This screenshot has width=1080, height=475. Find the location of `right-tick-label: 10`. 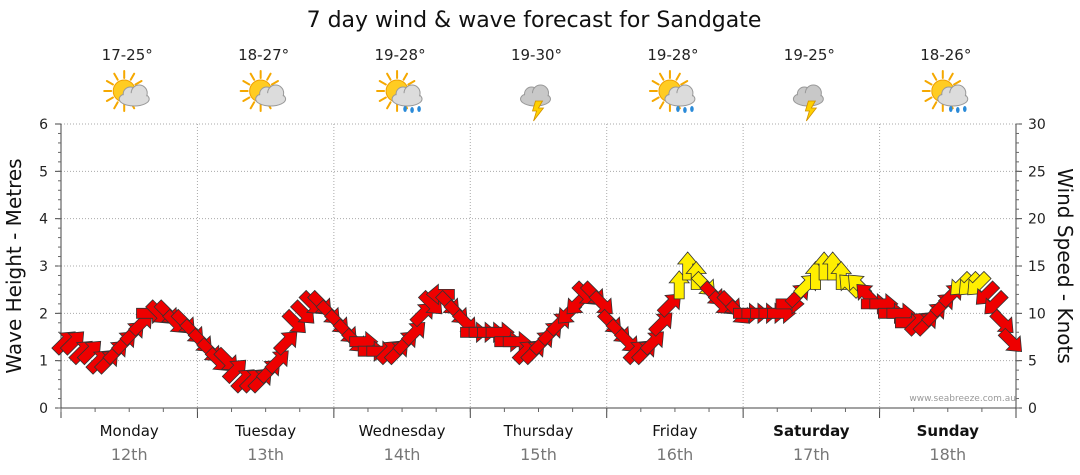

right-tick-label: 10 is located at coordinates (1037, 314).